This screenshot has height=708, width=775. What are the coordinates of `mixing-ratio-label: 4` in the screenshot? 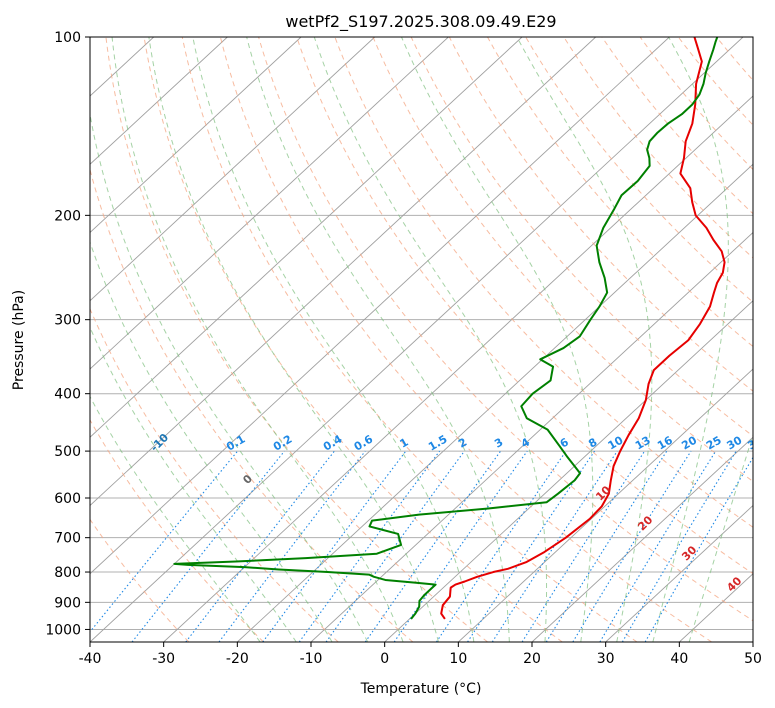 It's located at (525, 442).